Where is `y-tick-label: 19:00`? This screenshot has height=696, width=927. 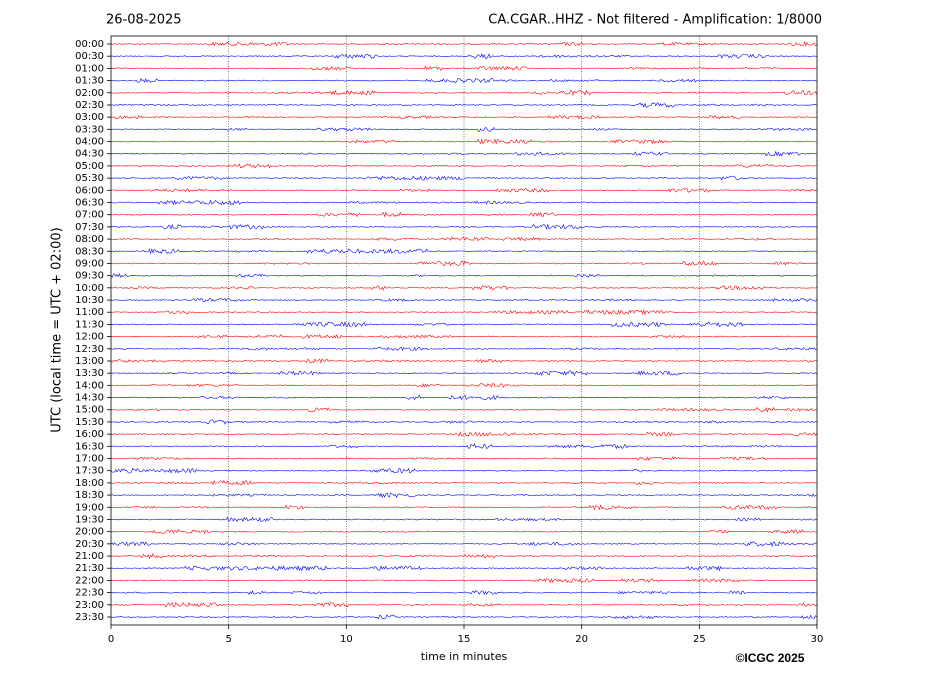 y-tick-label: 19:00 is located at coordinates (89, 507).